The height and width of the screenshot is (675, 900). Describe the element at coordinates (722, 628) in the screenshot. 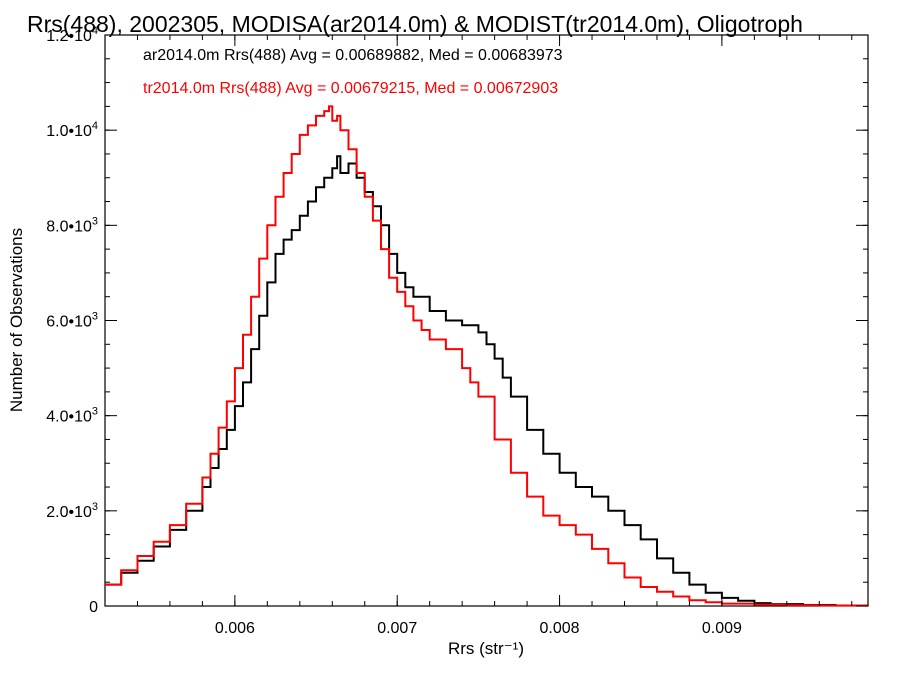

I see `x-tick-label: 0.009` at that location.